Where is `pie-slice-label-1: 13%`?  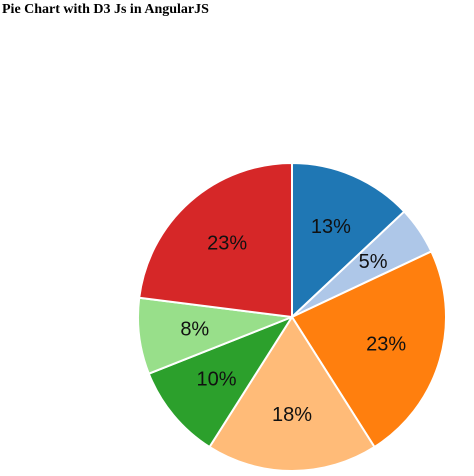 pie-slice-label-1: 13% is located at coordinates (331, 227).